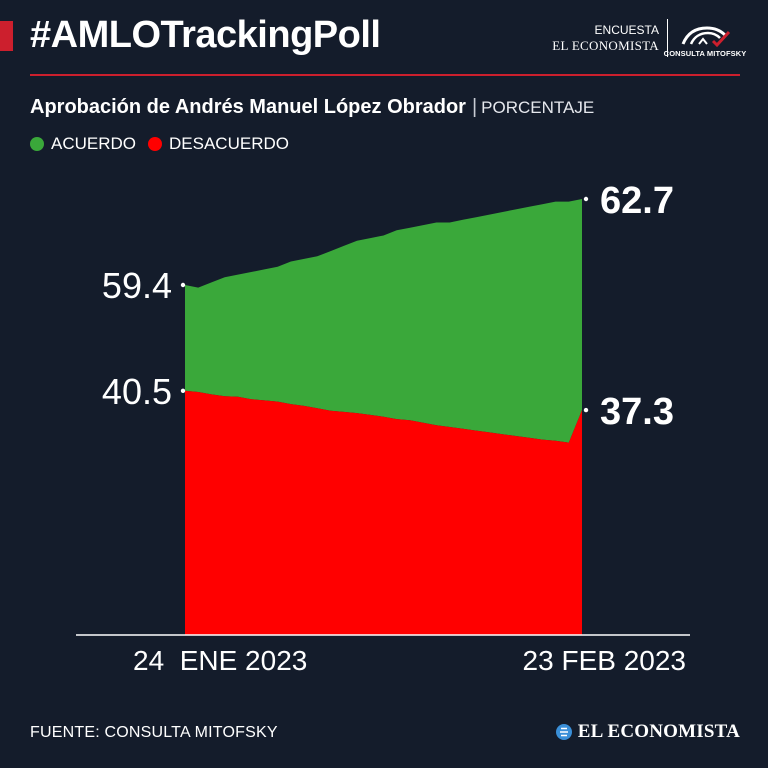 Image resolution: width=768 pixels, height=768 pixels. What do you see at coordinates (586, 199) in the screenshot?
I see `point-acuerdo-end` at bounding box center [586, 199].